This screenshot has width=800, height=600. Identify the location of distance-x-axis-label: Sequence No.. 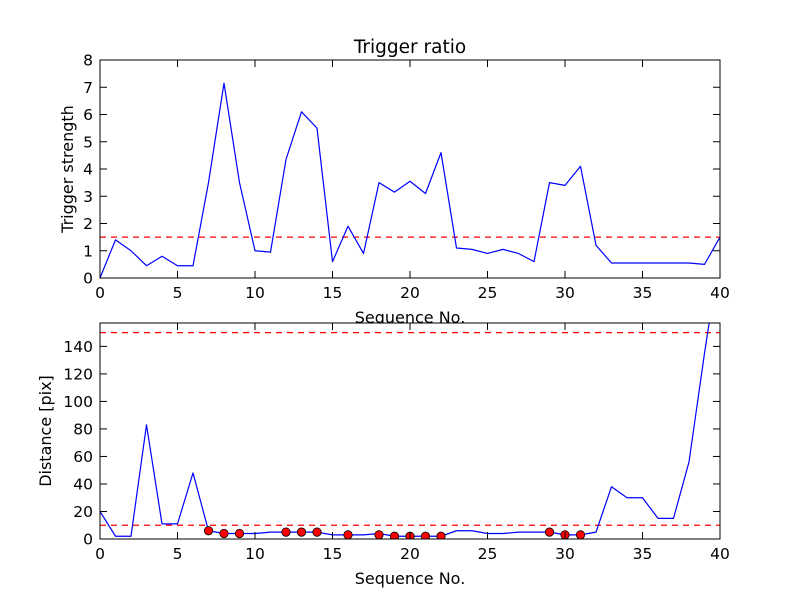
(410, 578).